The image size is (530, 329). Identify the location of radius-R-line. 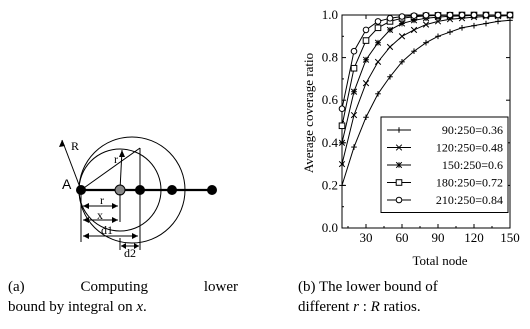
(71, 165).